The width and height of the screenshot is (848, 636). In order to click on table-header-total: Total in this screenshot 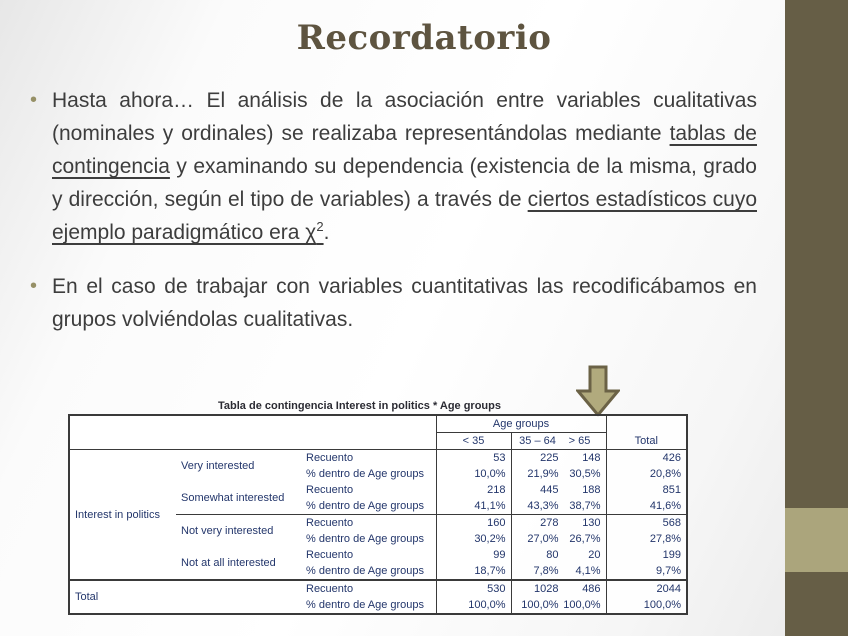, I will do `click(646, 441)`.